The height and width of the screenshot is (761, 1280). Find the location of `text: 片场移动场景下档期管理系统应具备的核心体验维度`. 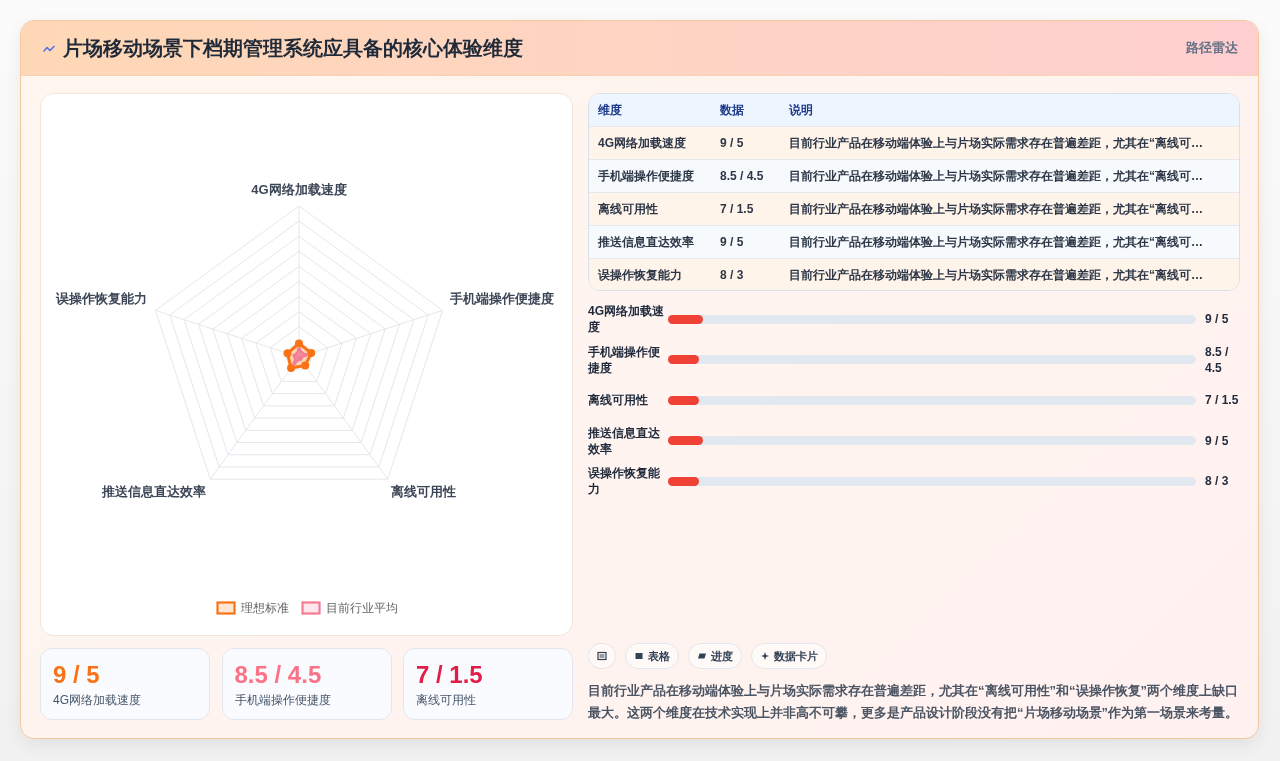

text: 片场移动场景下档期管理系统应具备的核心体验维度 is located at coordinates (293, 48).